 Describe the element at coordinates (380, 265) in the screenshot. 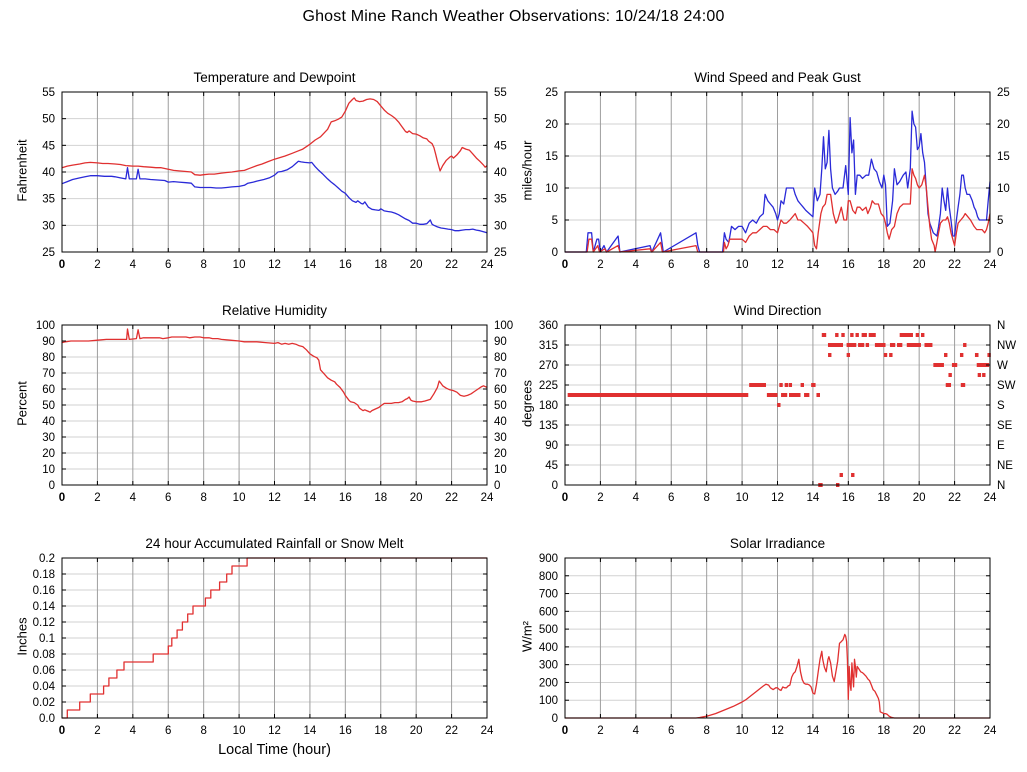

I see `temperature-dewpoint-x-tick-label: 18` at that location.